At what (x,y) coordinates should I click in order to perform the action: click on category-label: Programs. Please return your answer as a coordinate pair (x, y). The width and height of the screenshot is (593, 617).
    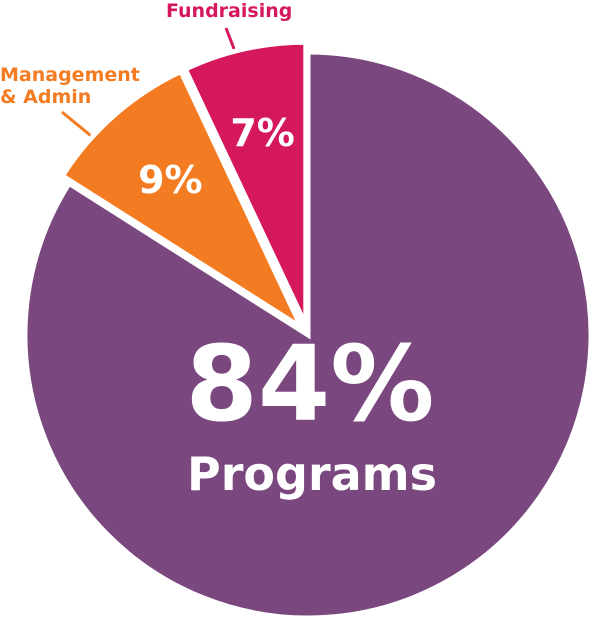
    Looking at the image, I should click on (312, 474).